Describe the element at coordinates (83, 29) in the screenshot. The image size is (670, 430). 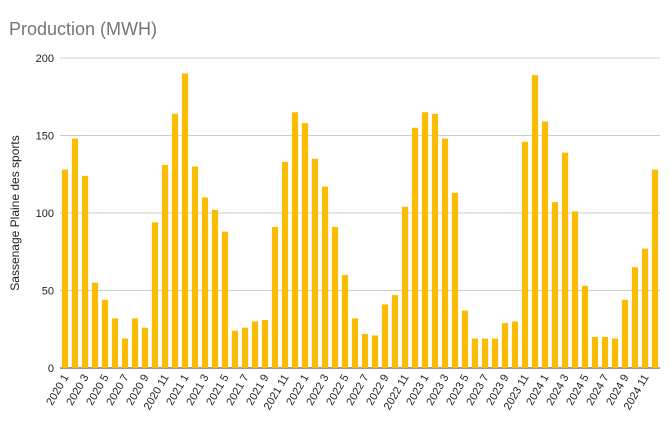
I see `chart-title: Production (MWH)` at that location.